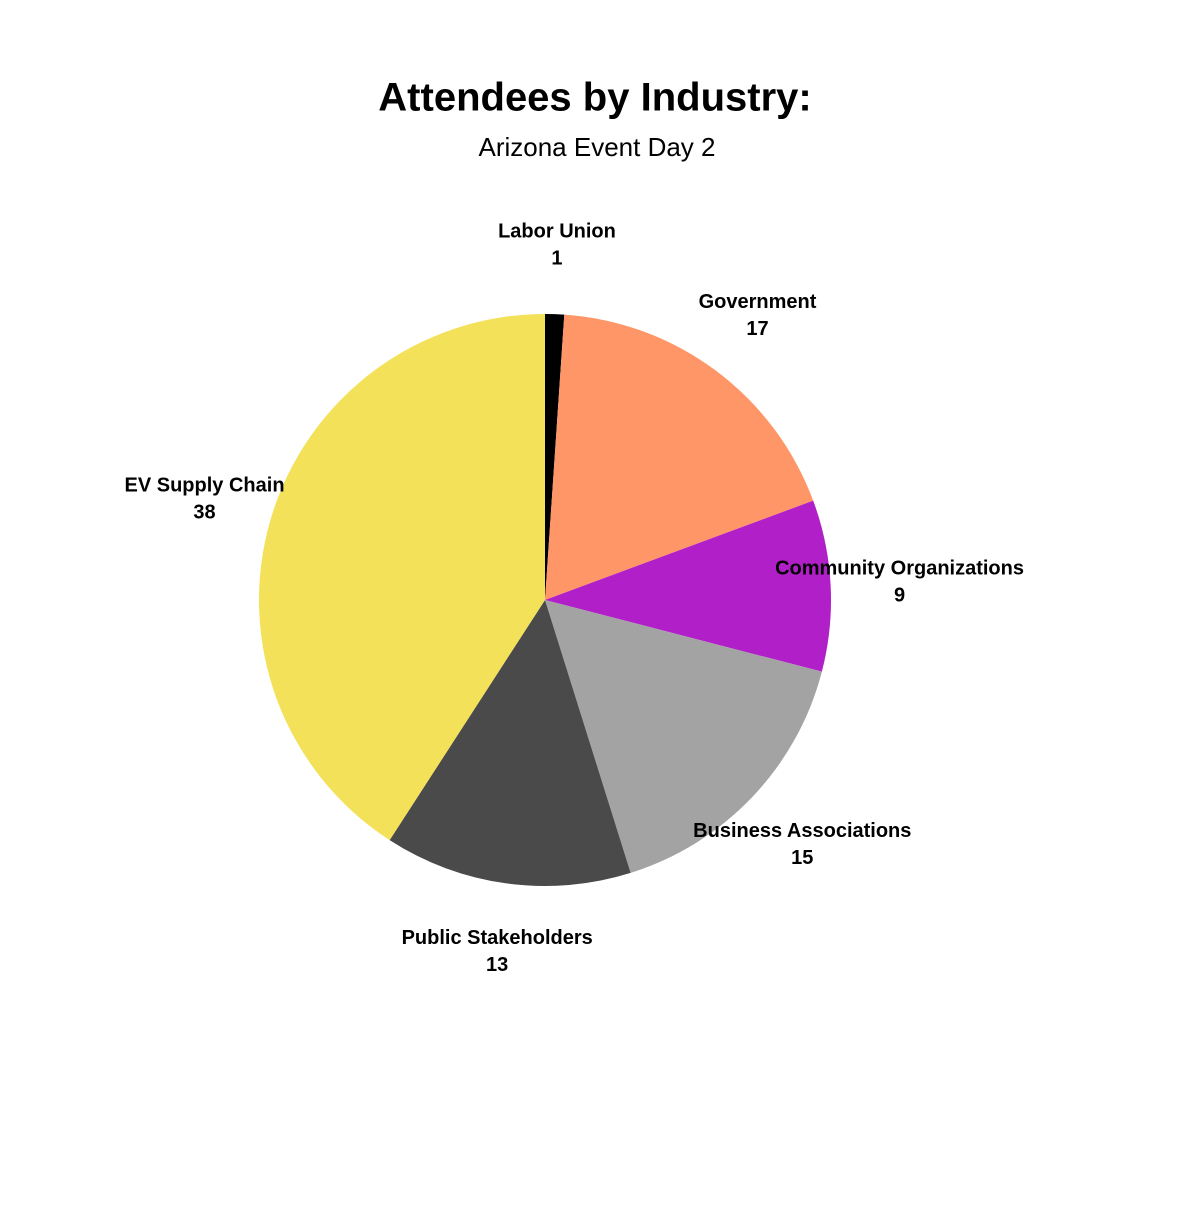 This screenshot has height=1205, width=1200. What do you see at coordinates (802, 858) in the screenshot?
I see `slice-value: 15` at bounding box center [802, 858].